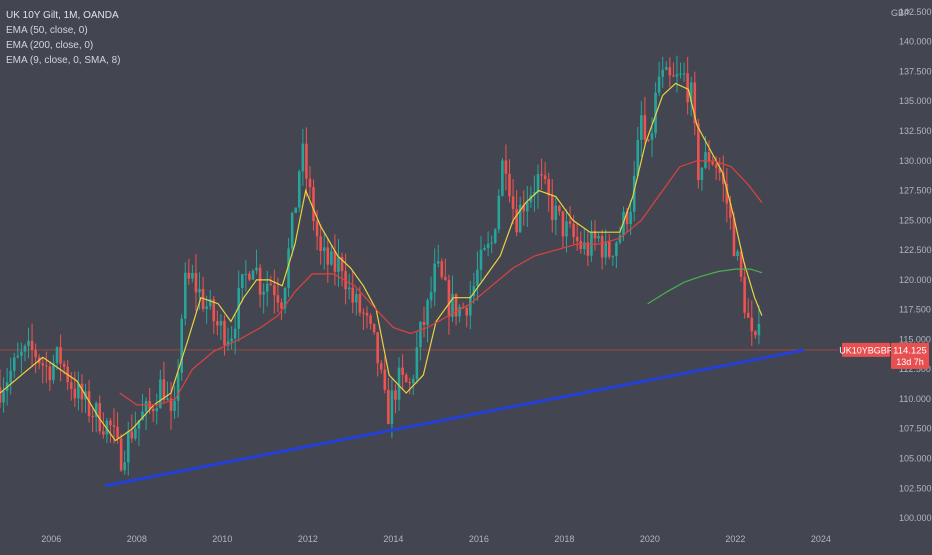  Describe the element at coordinates (479, 539) in the screenshot. I see `x-tick-label: 2016` at that location.